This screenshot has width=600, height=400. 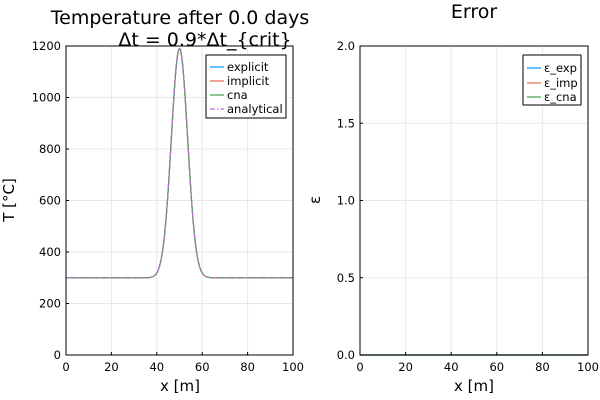 I want to click on temperature-ytick-label-6: 1200, so click(x=46, y=46).